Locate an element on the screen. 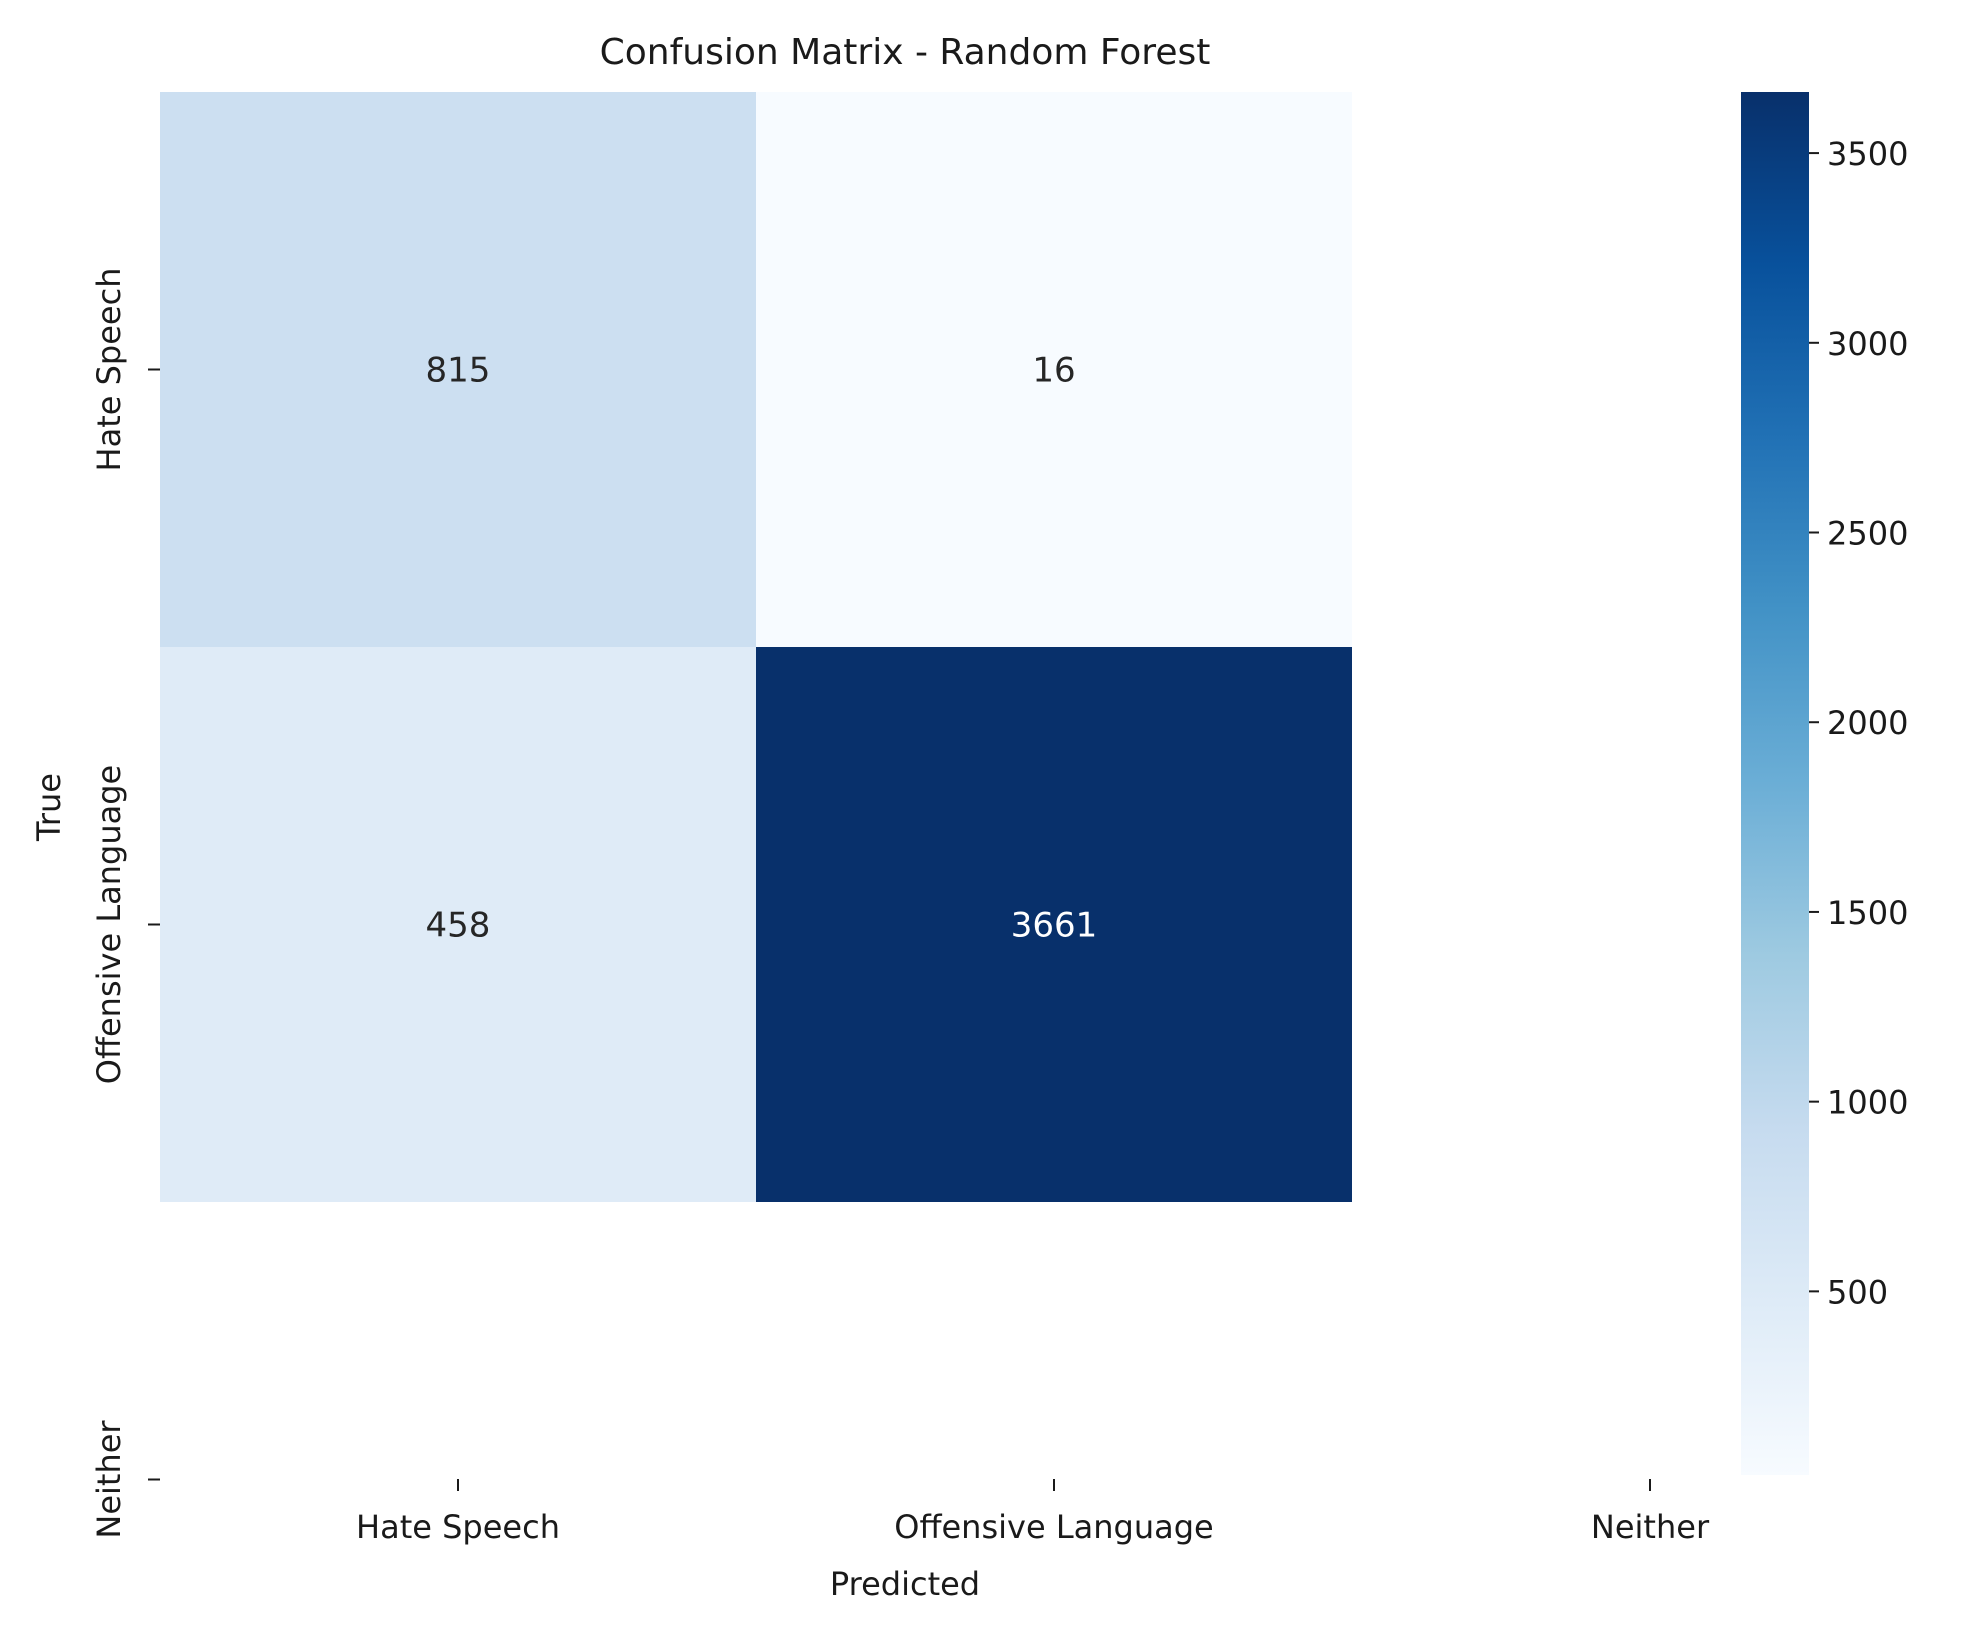 This screenshot has height=1638, width=1975. cell-value-label: 815 is located at coordinates (458, 371).